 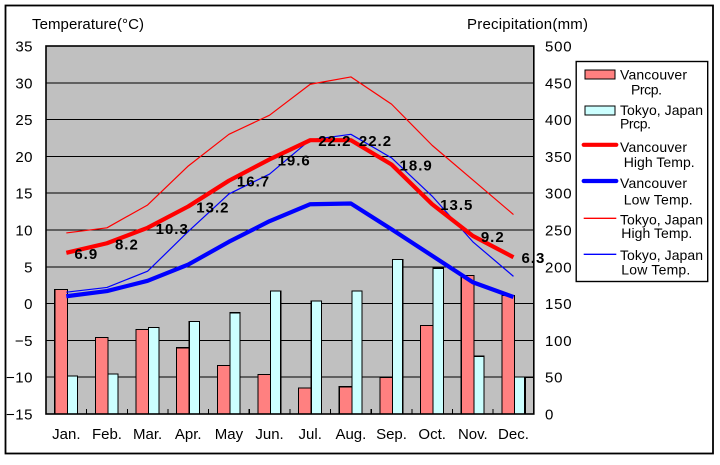 I want to click on svg-text: 35, so click(x=24, y=47).